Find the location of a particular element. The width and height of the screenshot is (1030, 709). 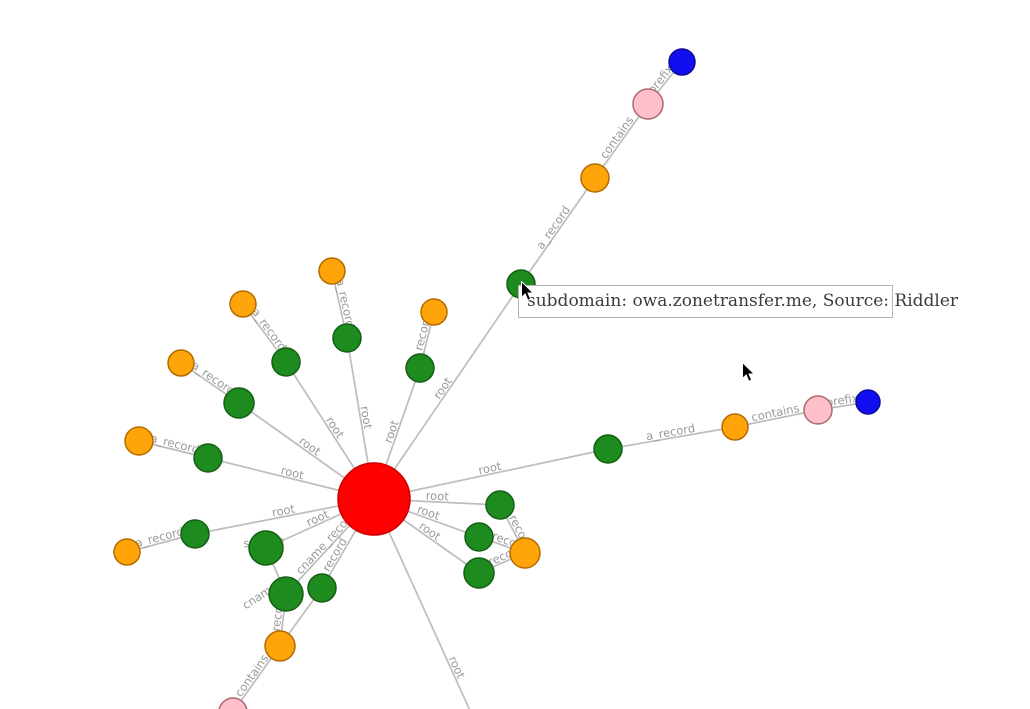

node-address-addr1 is located at coordinates (332, 271).